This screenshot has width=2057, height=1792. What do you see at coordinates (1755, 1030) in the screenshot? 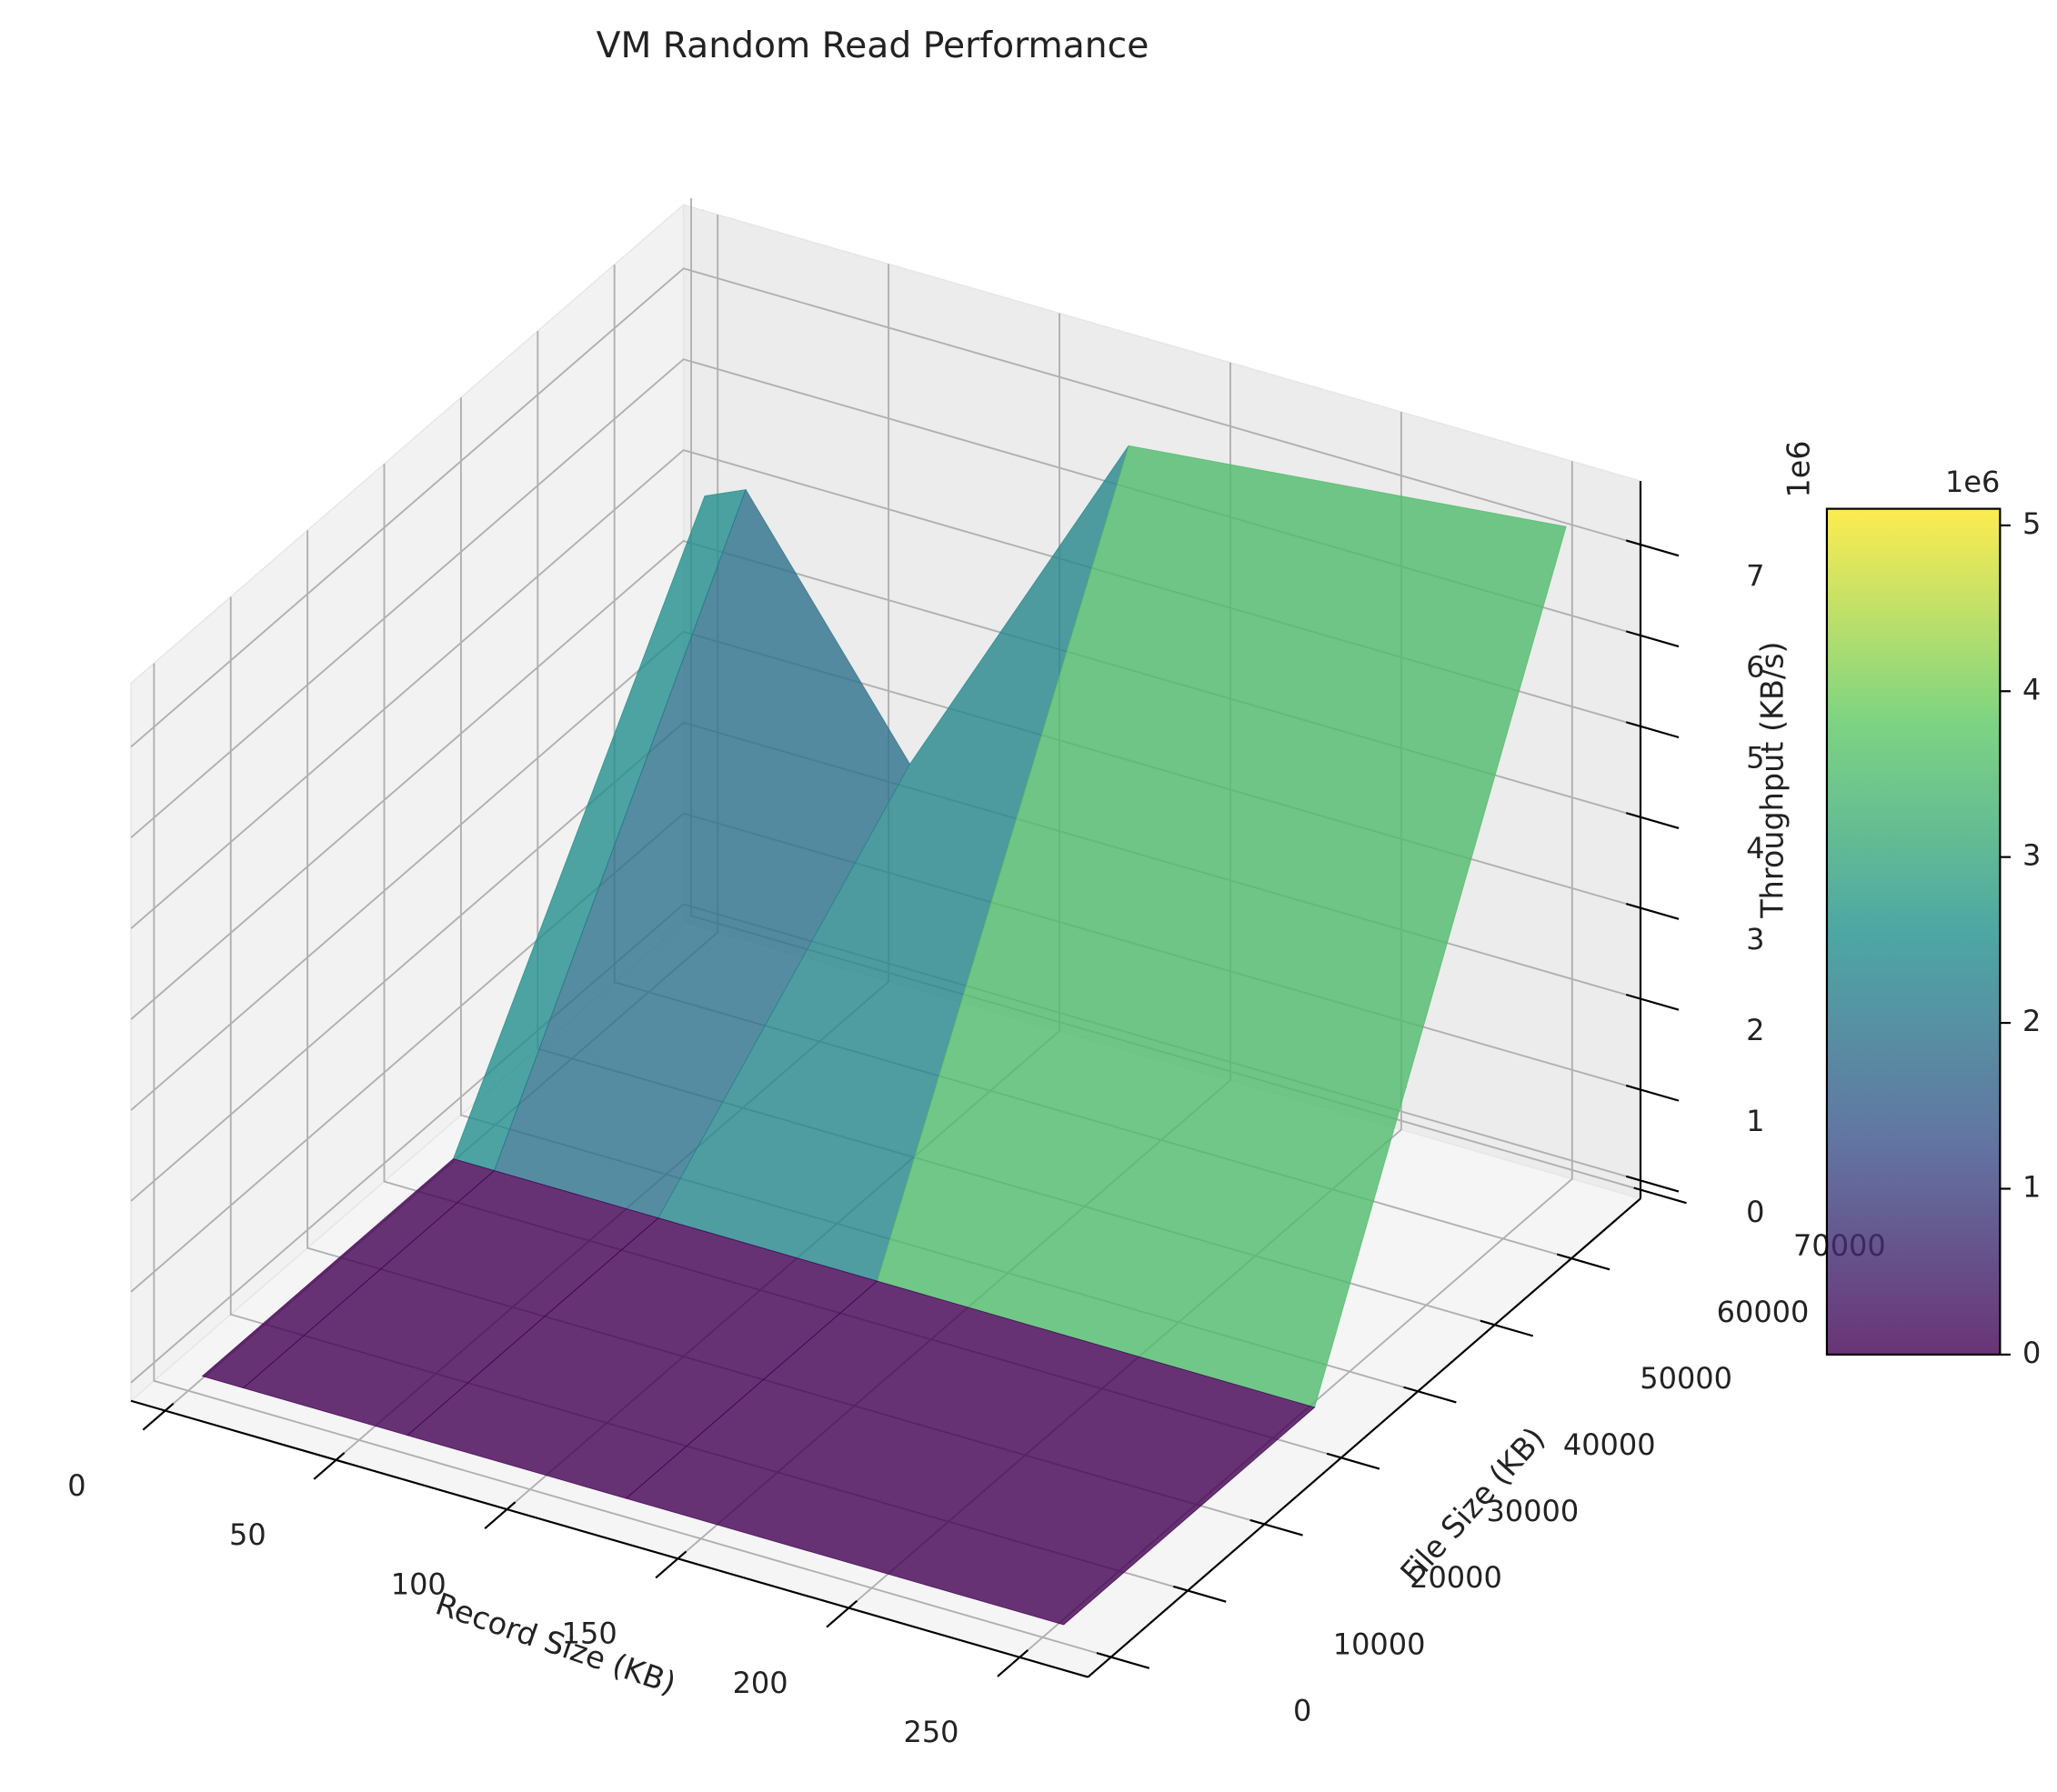
I see `z-tick-label: 2` at bounding box center [1755, 1030].